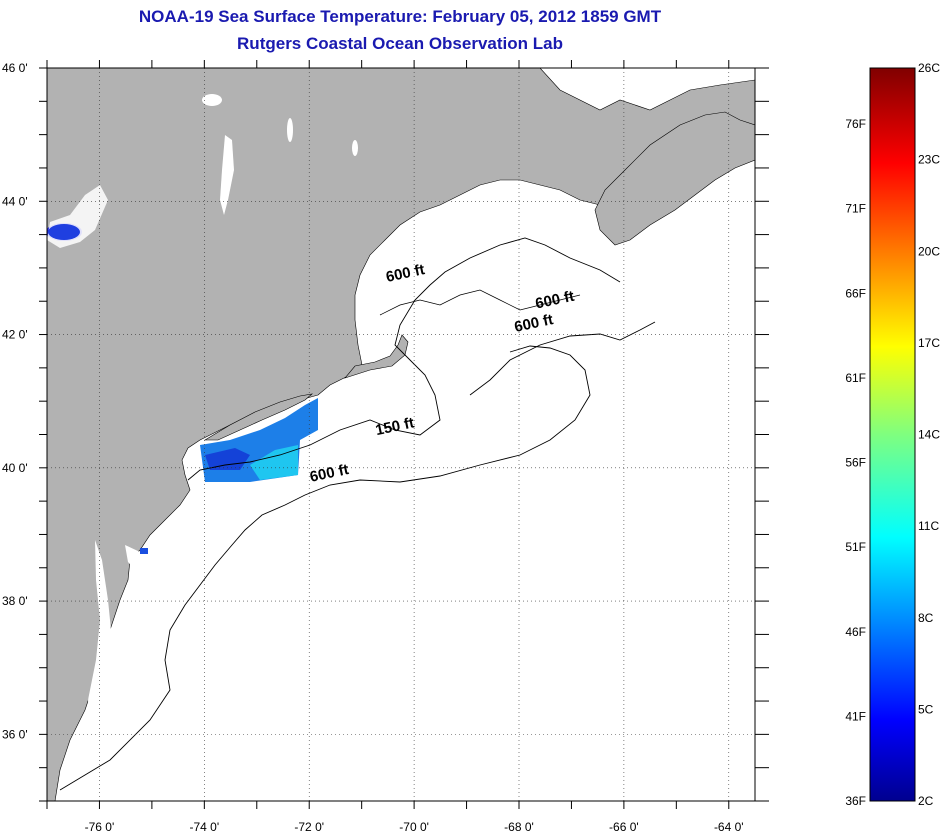 The image size is (944, 840). What do you see at coordinates (855, 293) in the screenshot?
I see `colorbar-label-f: 66F` at bounding box center [855, 293].